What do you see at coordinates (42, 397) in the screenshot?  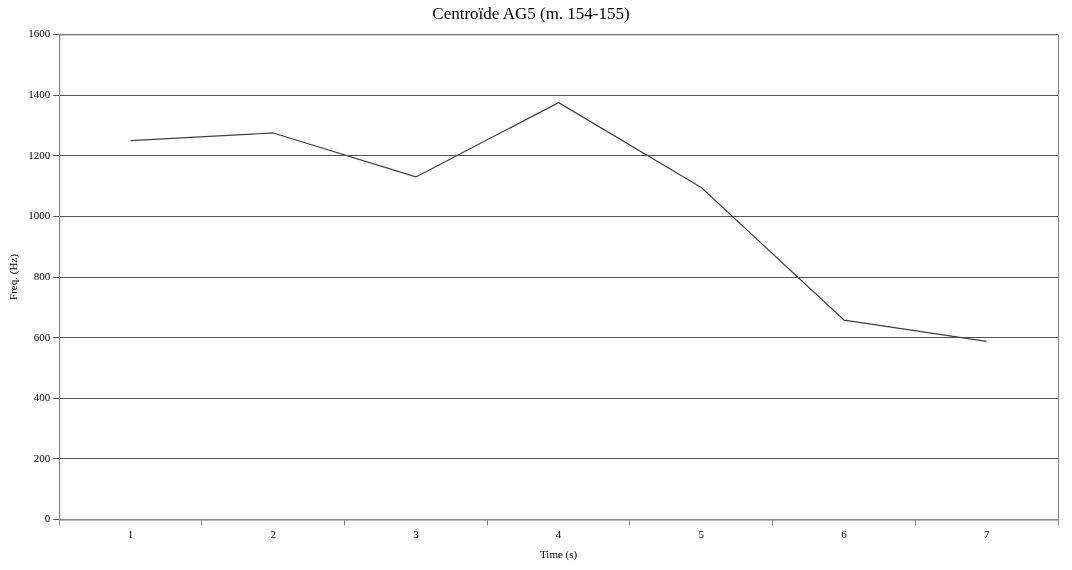 I see `y-tick-label: 400` at bounding box center [42, 397].